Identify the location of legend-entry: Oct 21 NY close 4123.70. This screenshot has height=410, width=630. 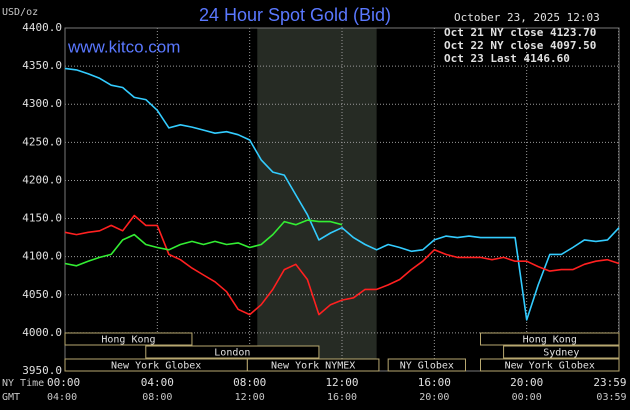
(520, 32).